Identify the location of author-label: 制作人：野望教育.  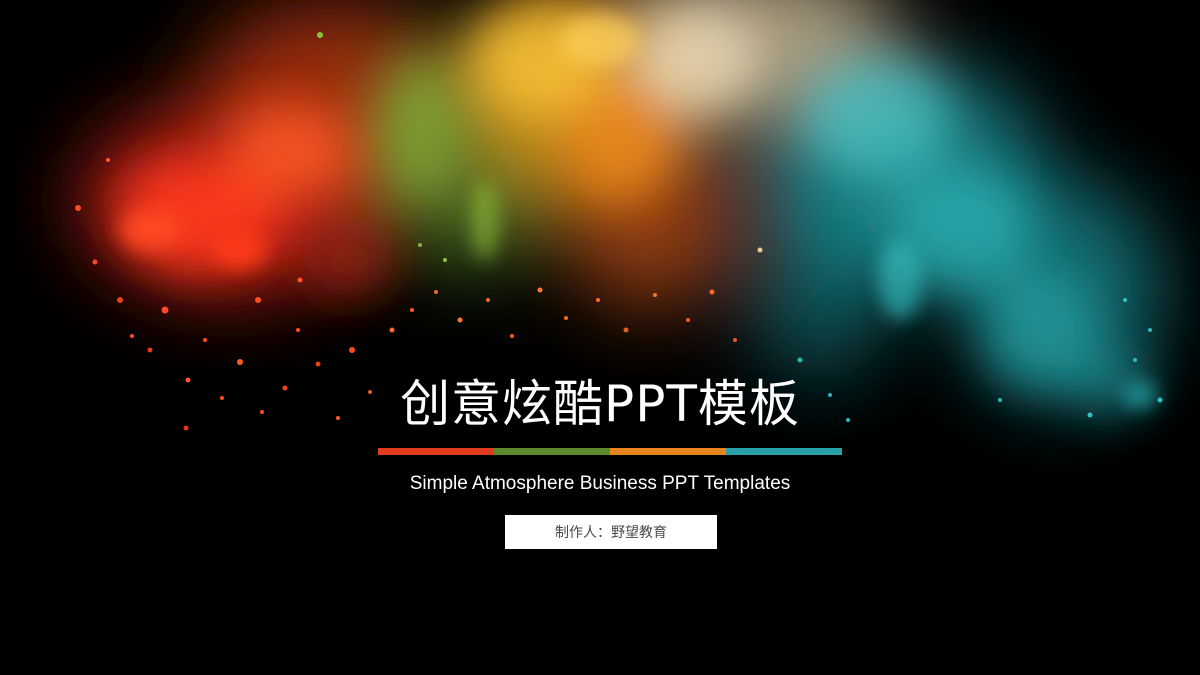
(611, 533).